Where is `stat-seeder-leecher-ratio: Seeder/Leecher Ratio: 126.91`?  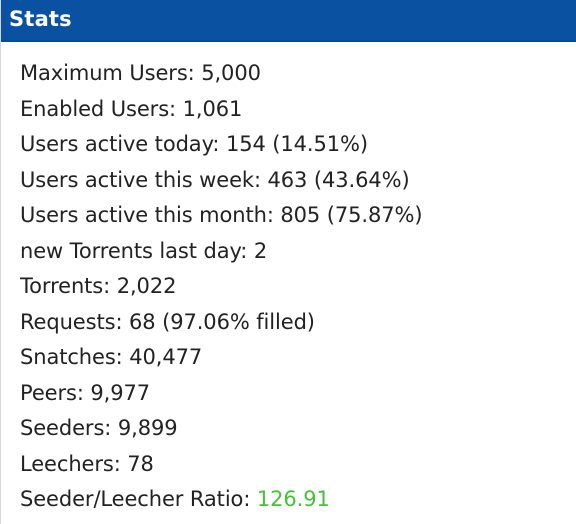
stat-seeder-leecher-ratio: Seeder/Leecher Ratio: 126.91 is located at coordinates (175, 499).